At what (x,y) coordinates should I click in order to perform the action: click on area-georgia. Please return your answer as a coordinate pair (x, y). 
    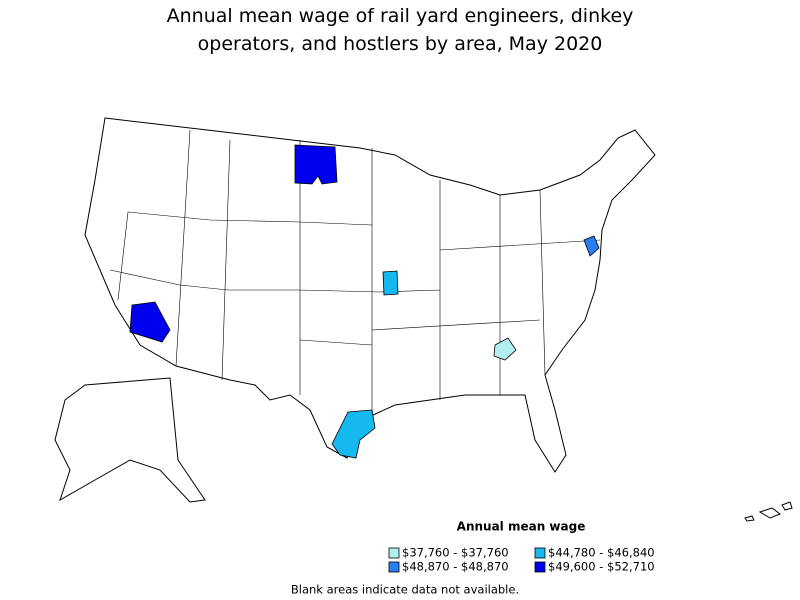
    Looking at the image, I should click on (505, 349).